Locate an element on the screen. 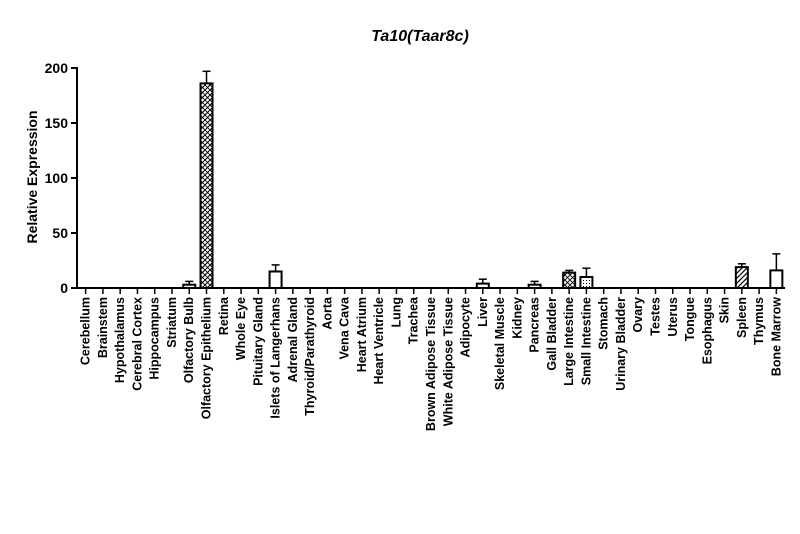  x-tick-label: Testes is located at coordinates (655, 316).